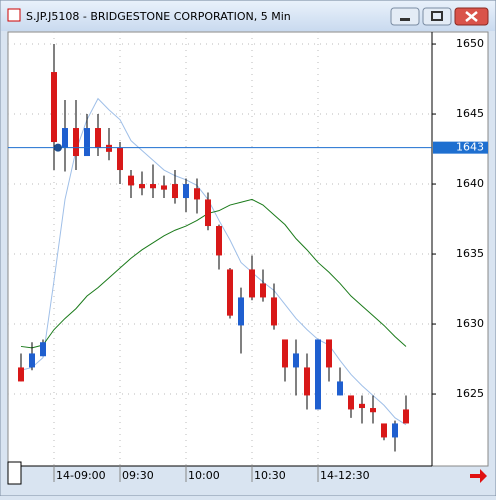  I want to click on level-label-bg, so click(460, 147).